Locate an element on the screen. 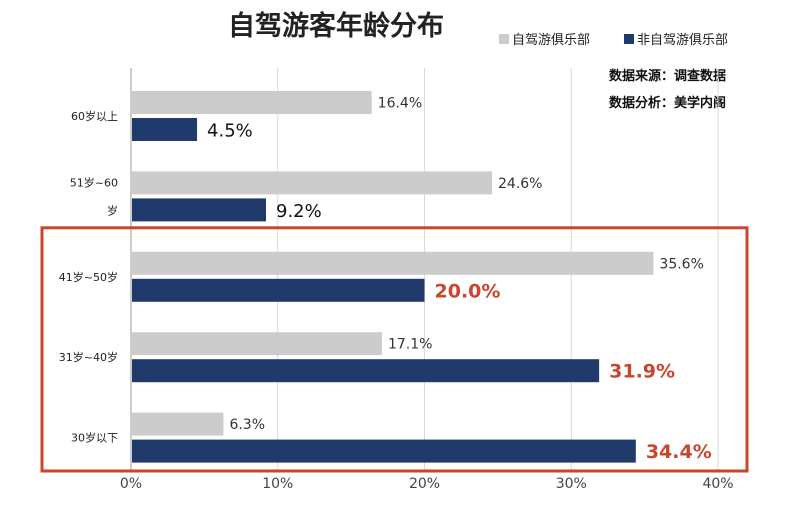 This screenshot has height=519, width=800. annotation-source: 数据来源：调查数据 is located at coordinates (667, 76).